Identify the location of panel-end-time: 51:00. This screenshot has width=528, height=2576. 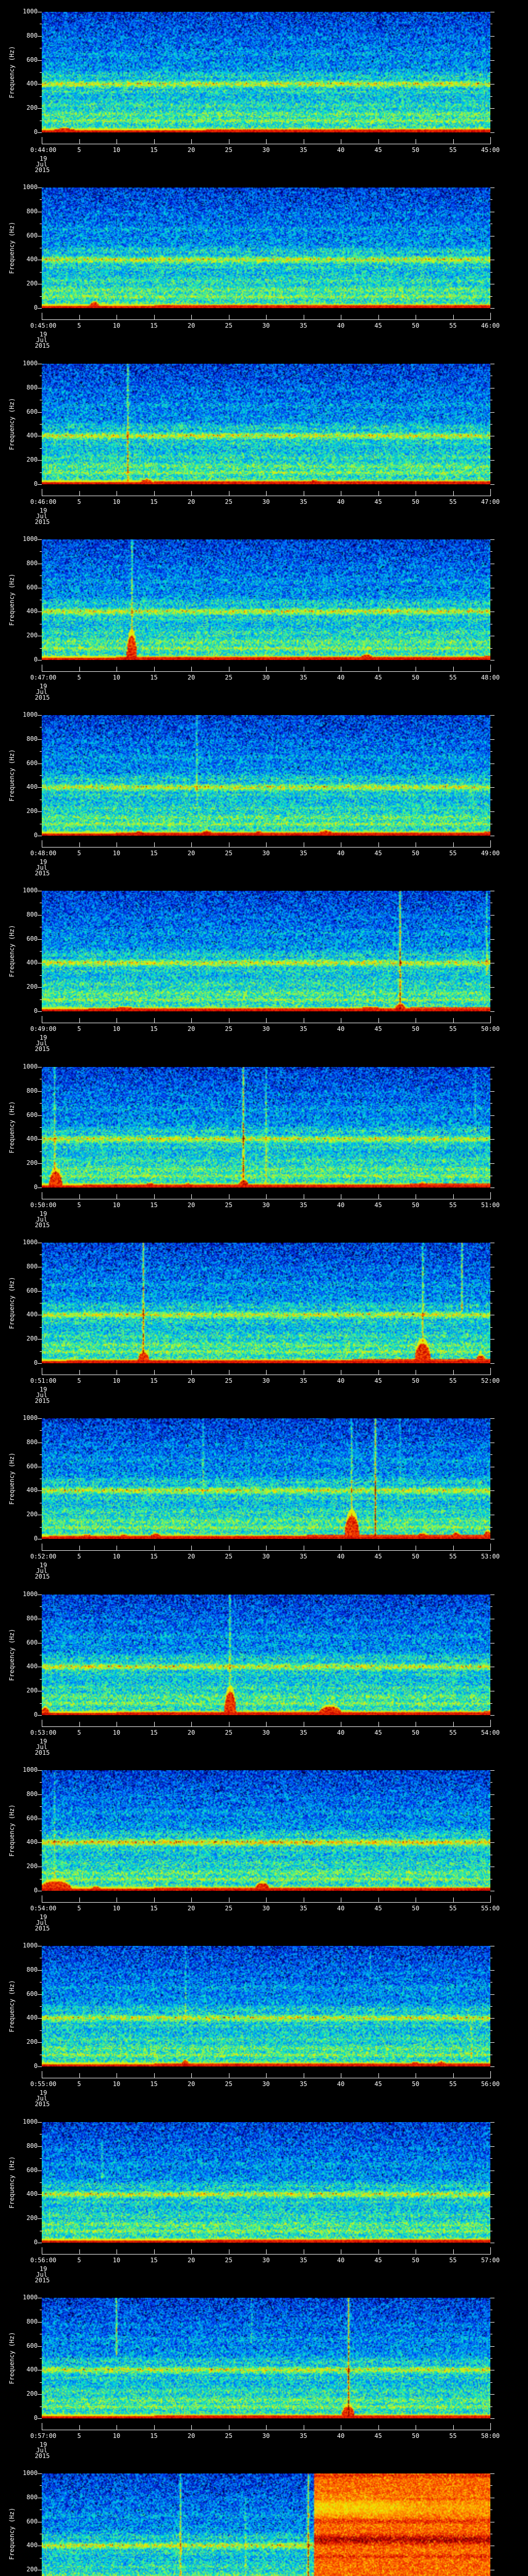
(490, 1205).